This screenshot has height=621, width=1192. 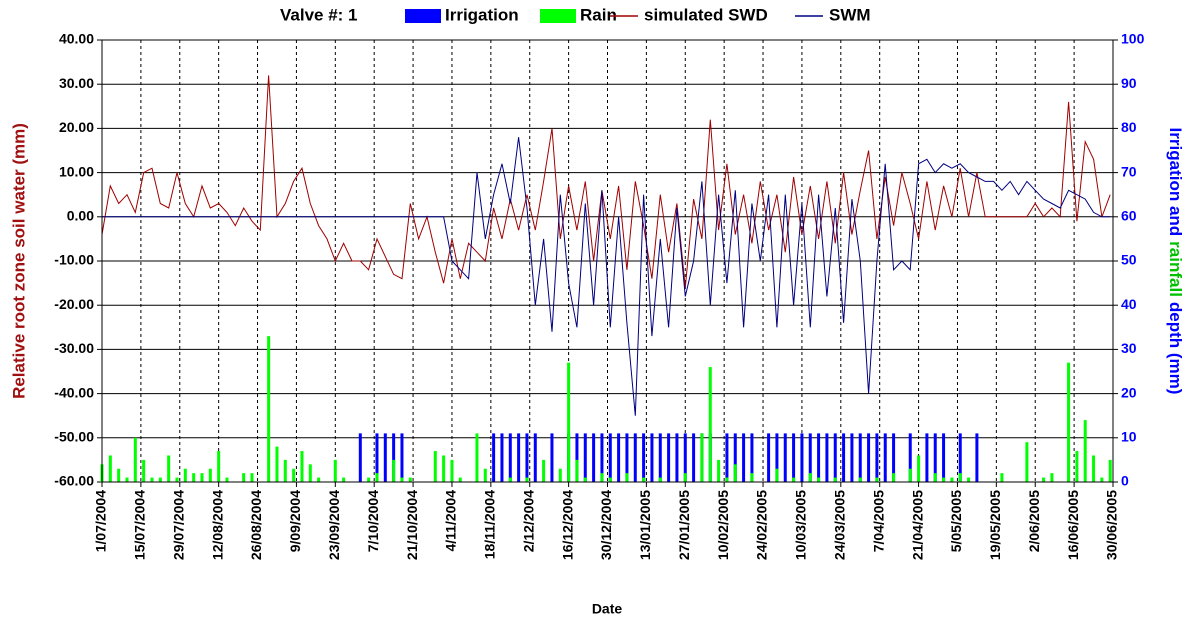 I want to click on x-tick-label: 24/03/2005, so click(x=840, y=525).